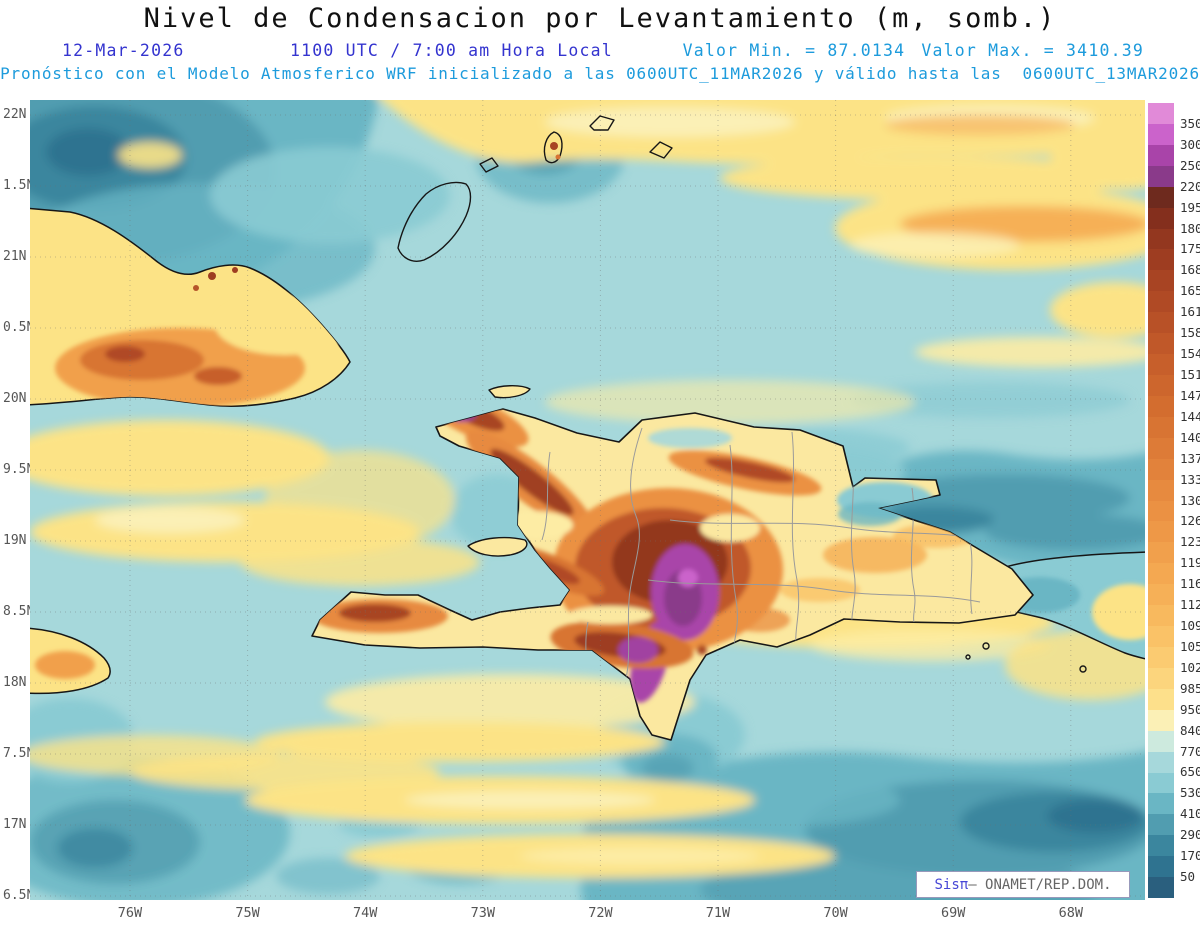 The height and width of the screenshot is (927, 1200). I want to click on watermark-org: – ONAMET/REP.DOM., so click(1040, 884).